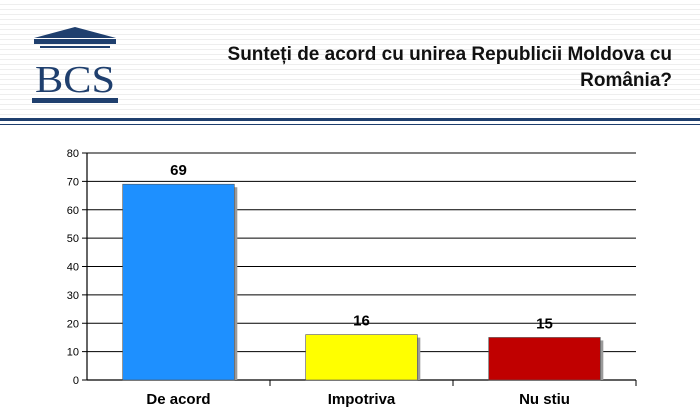  I want to click on y-tick-label: 10, so click(73, 353).